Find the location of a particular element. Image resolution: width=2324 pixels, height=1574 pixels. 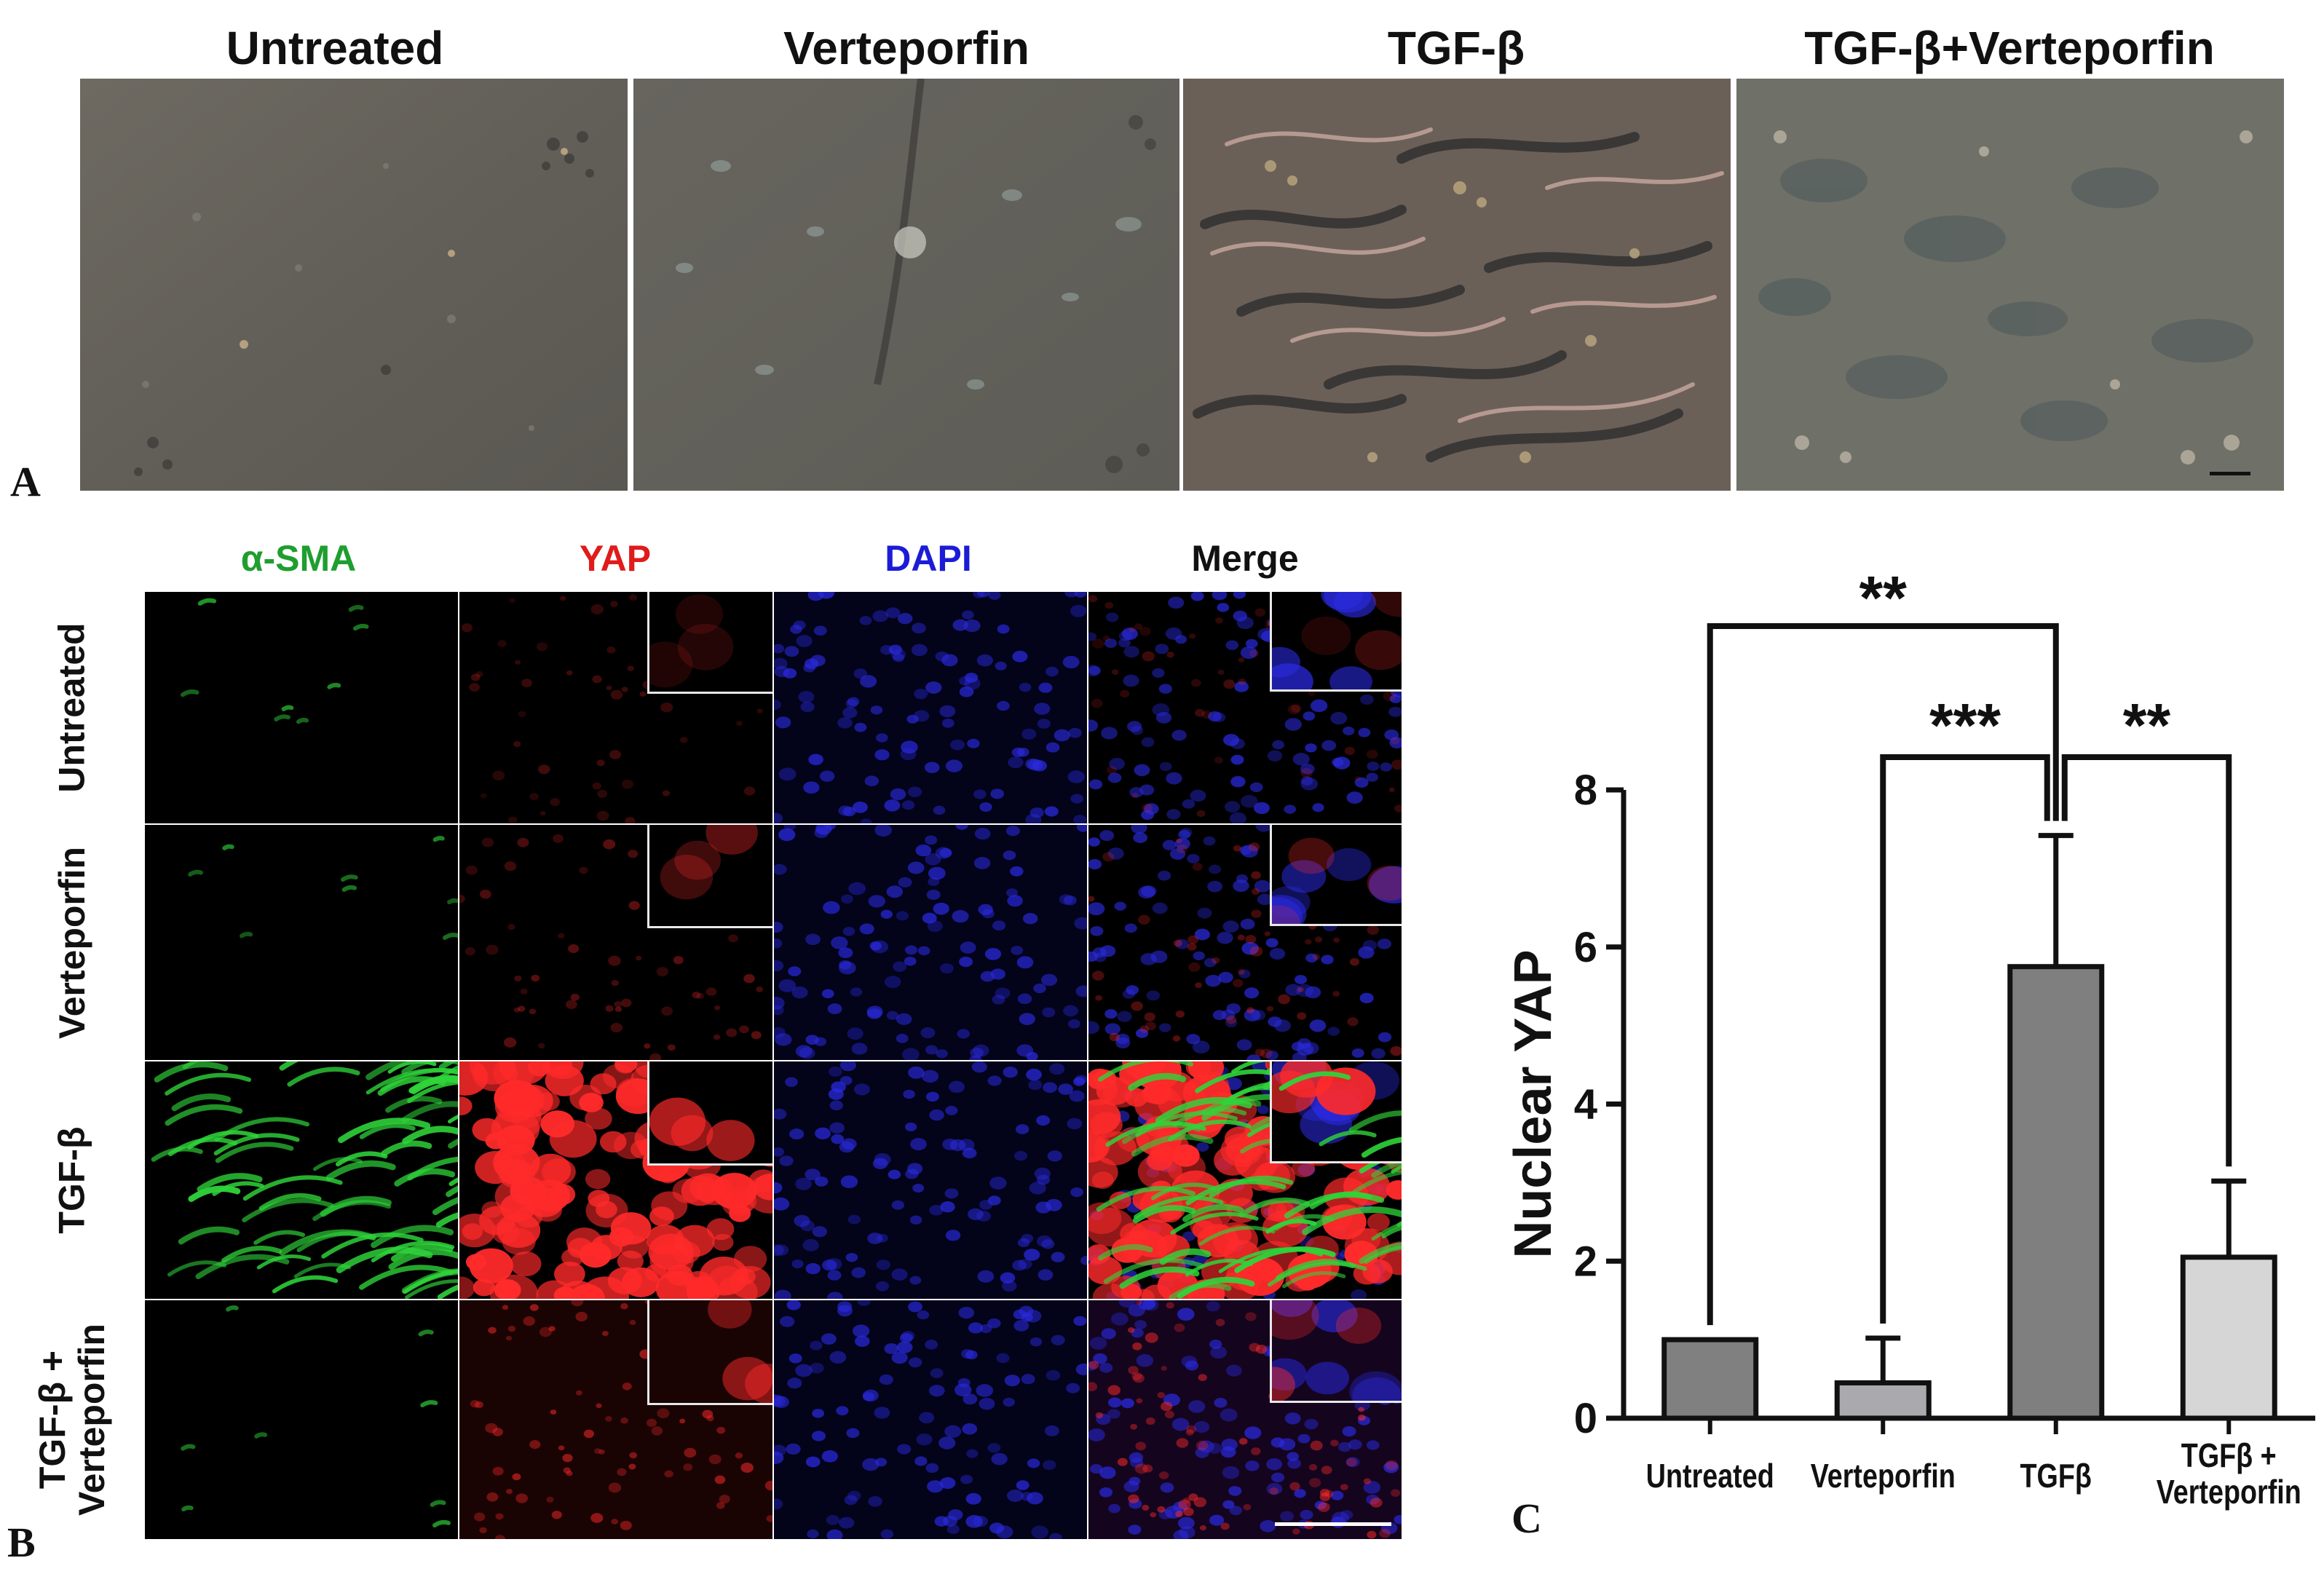

y-axis-label: Nuclear YAP is located at coordinates (1533, 1103).